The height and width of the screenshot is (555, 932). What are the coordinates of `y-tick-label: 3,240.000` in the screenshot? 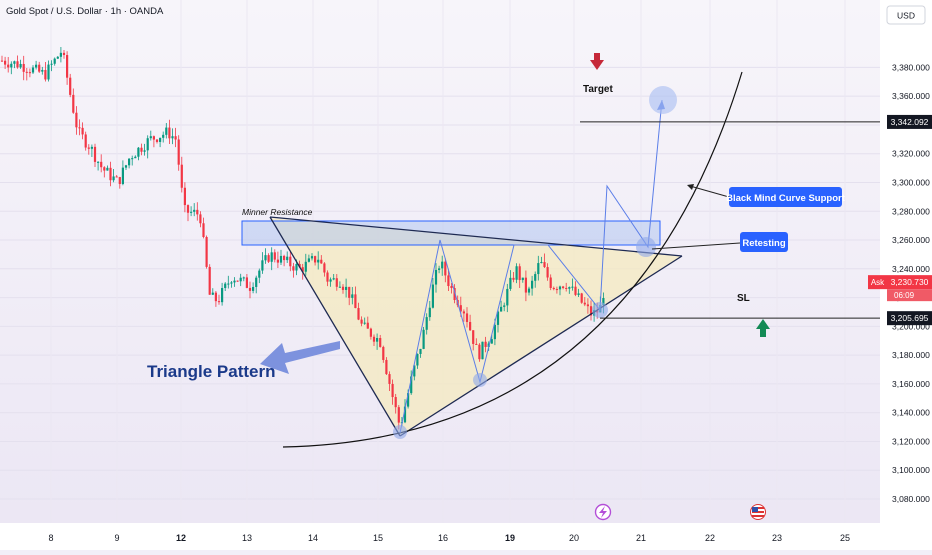 It's located at (911, 269).